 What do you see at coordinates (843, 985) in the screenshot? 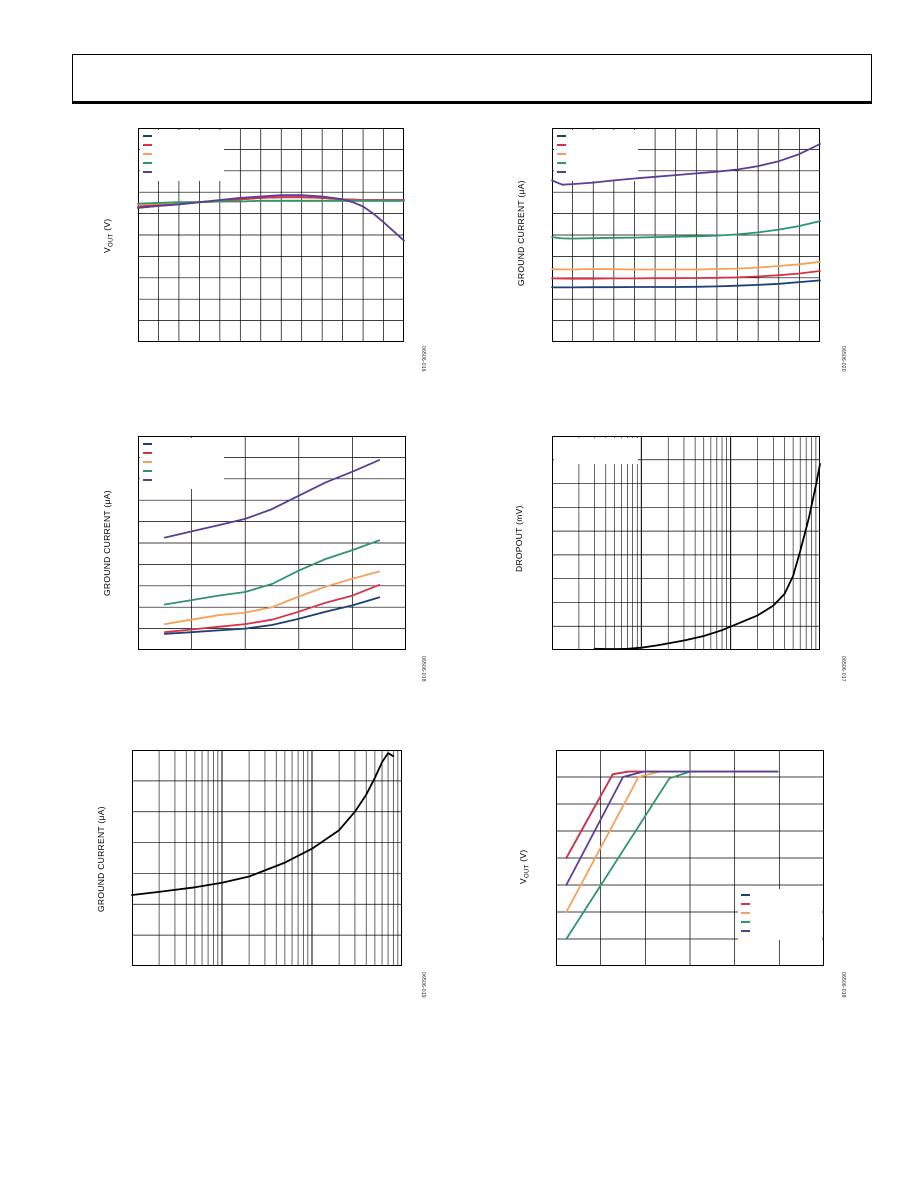
I see `chart-c6-figure-id: 06506-018` at bounding box center [843, 985].